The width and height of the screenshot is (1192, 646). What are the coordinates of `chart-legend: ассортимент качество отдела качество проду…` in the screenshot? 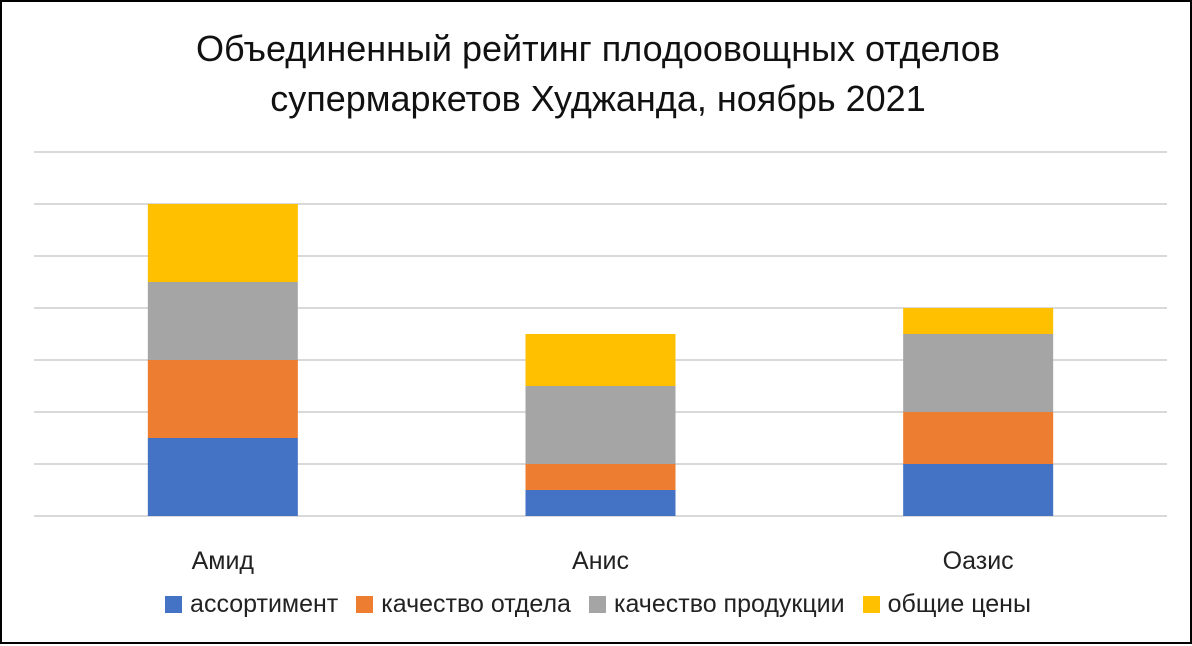 It's located at (597, 604).